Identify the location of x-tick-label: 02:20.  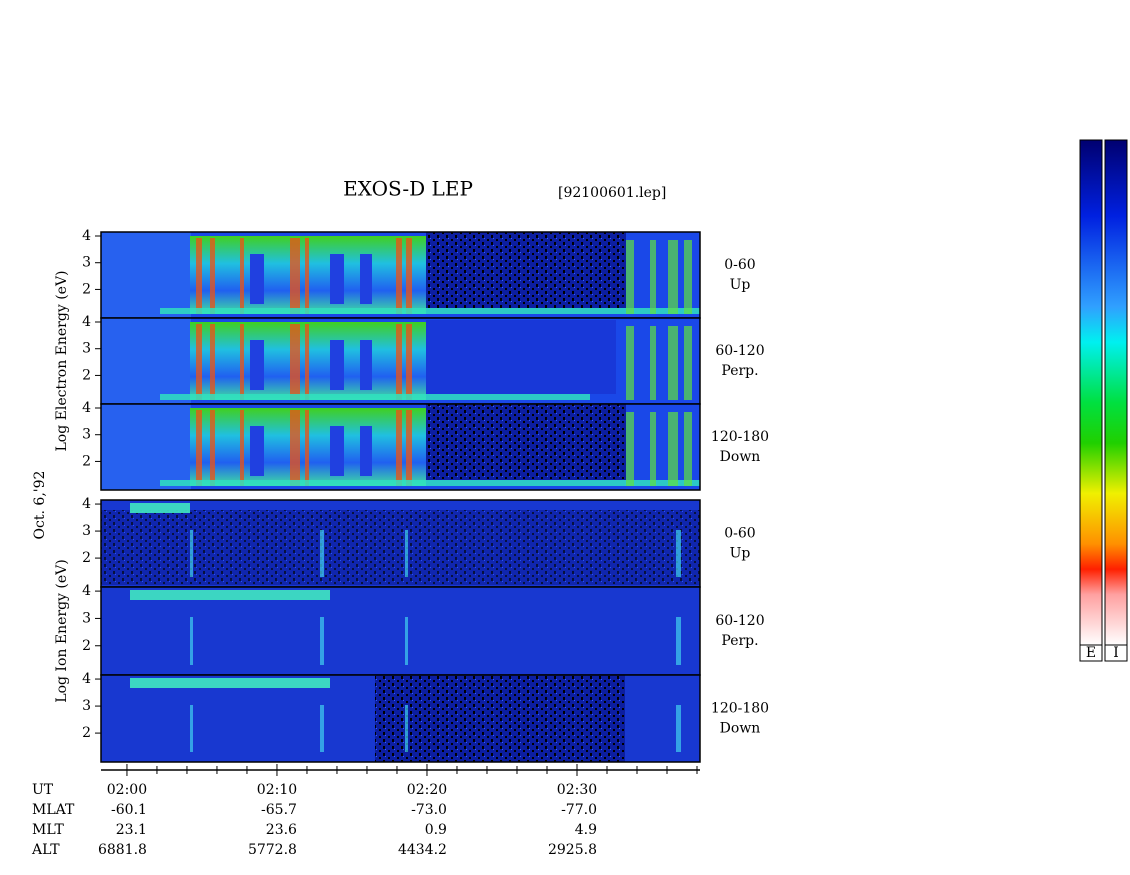
(427, 790).